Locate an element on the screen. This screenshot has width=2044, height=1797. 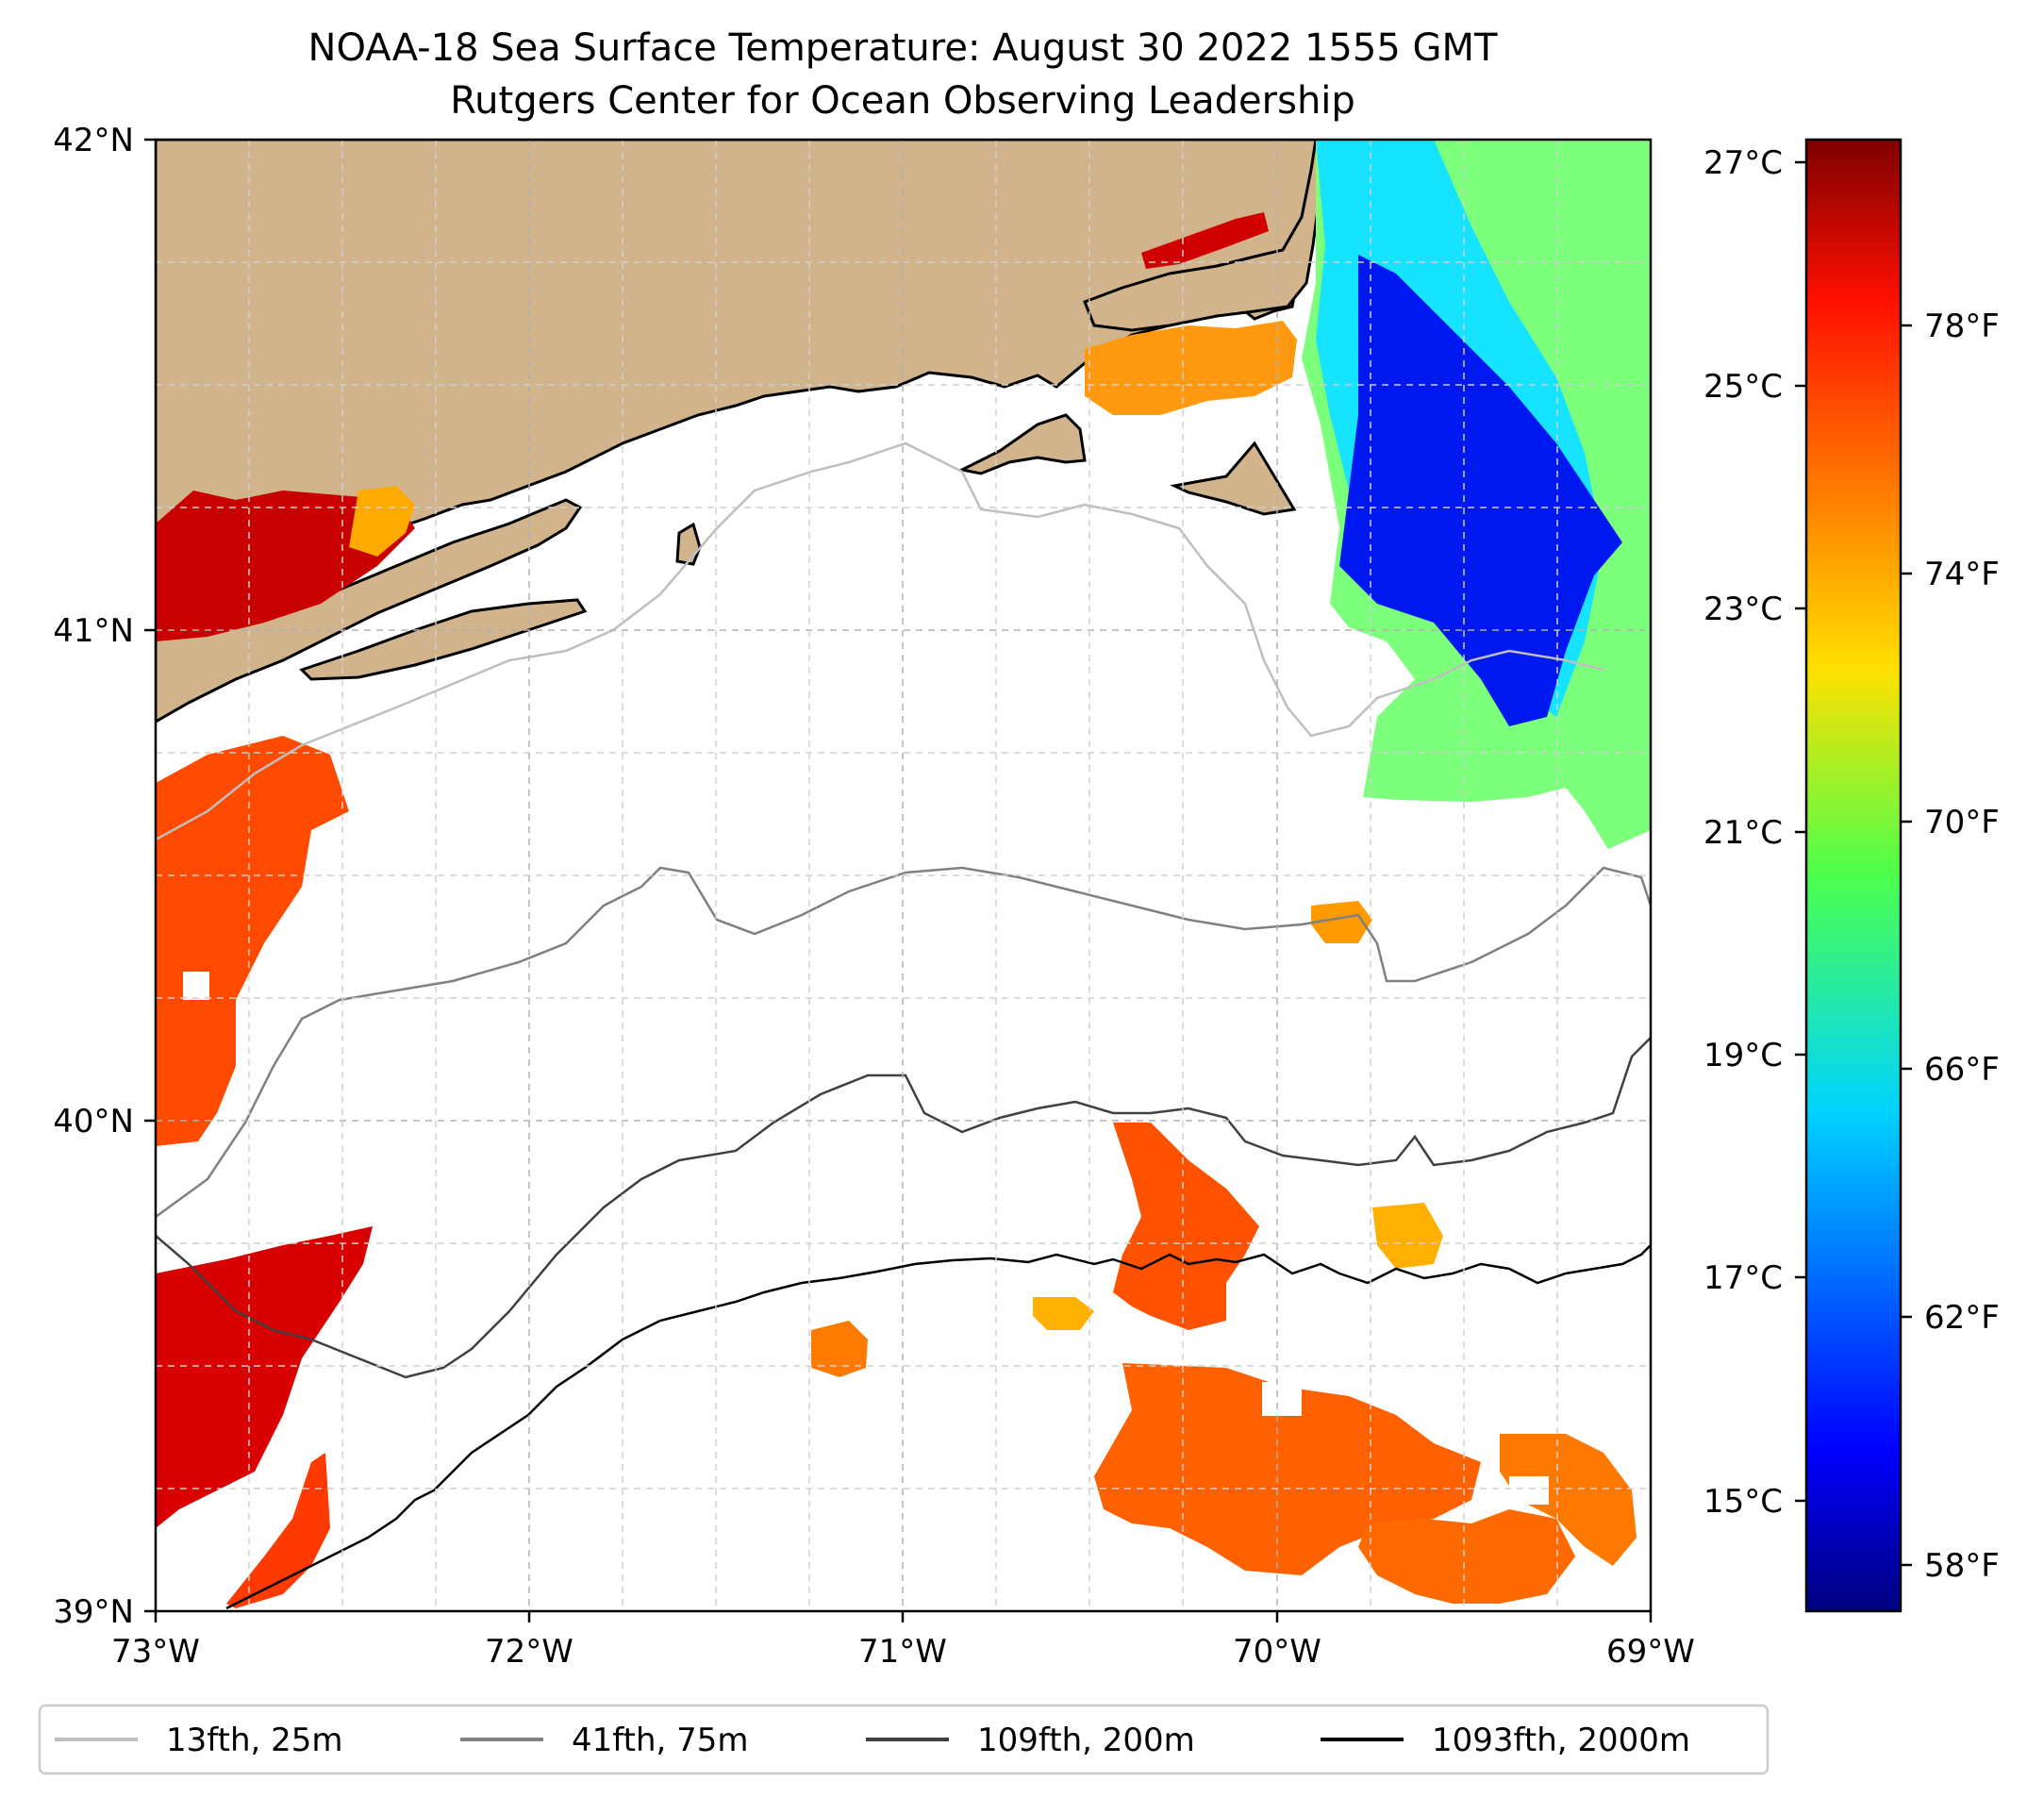
x-tick-label: 72°W is located at coordinates (529, 1652).